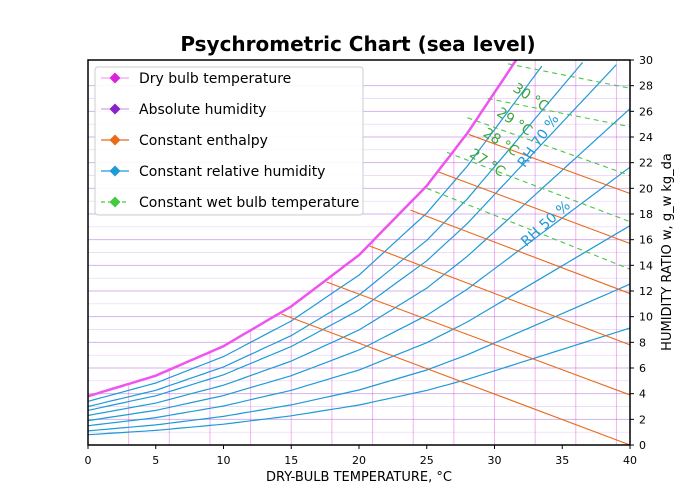  What do you see at coordinates (646, 265) in the screenshot?
I see `y-tick-label: 14` at bounding box center [646, 265].